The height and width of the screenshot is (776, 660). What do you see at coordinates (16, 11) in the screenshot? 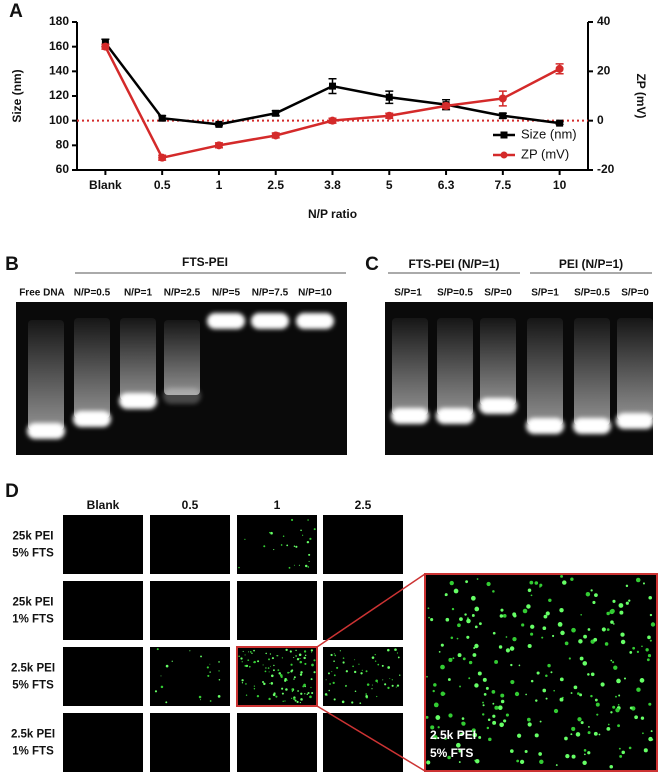
I see `panel-label: A` at bounding box center [16, 11].